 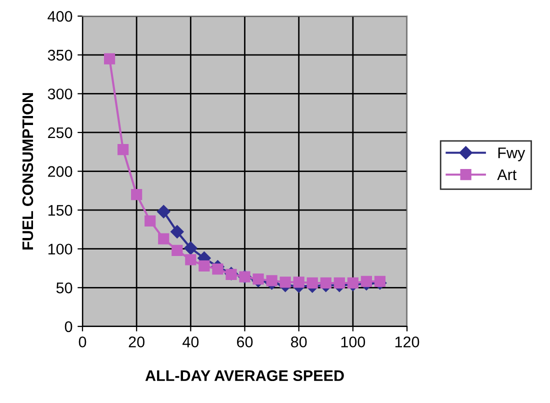 What do you see at coordinates (82, 342) in the screenshot?
I see `x-tick-label: 0` at bounding box center [82, 342].